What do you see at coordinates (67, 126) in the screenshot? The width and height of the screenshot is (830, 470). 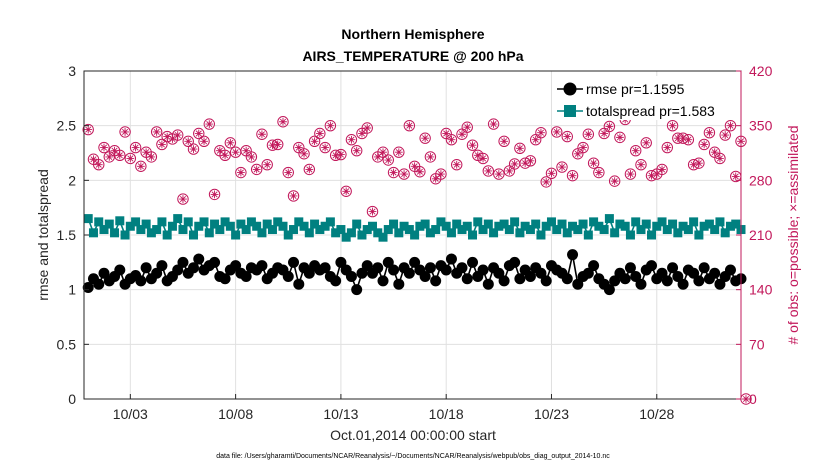 I see `y-tick-label: 2.5` at bounding box center [67, 126].